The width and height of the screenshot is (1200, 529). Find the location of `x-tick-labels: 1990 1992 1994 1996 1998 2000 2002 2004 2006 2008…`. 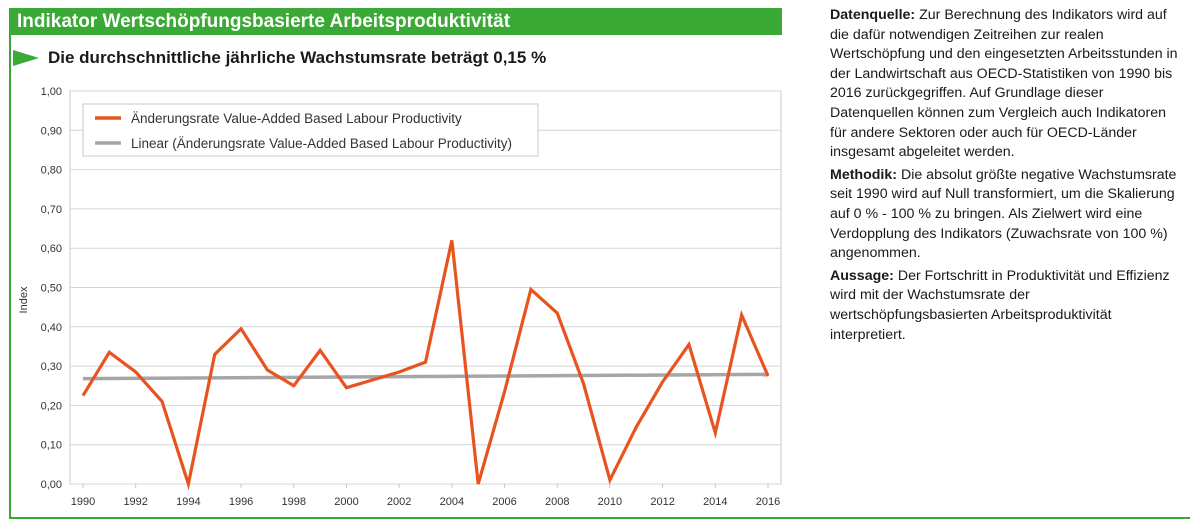

x-tick-labels: 1990 1992 1994 1996 1998 2000 2002 2004 2006 2008… is located at coordinates (425, 496).